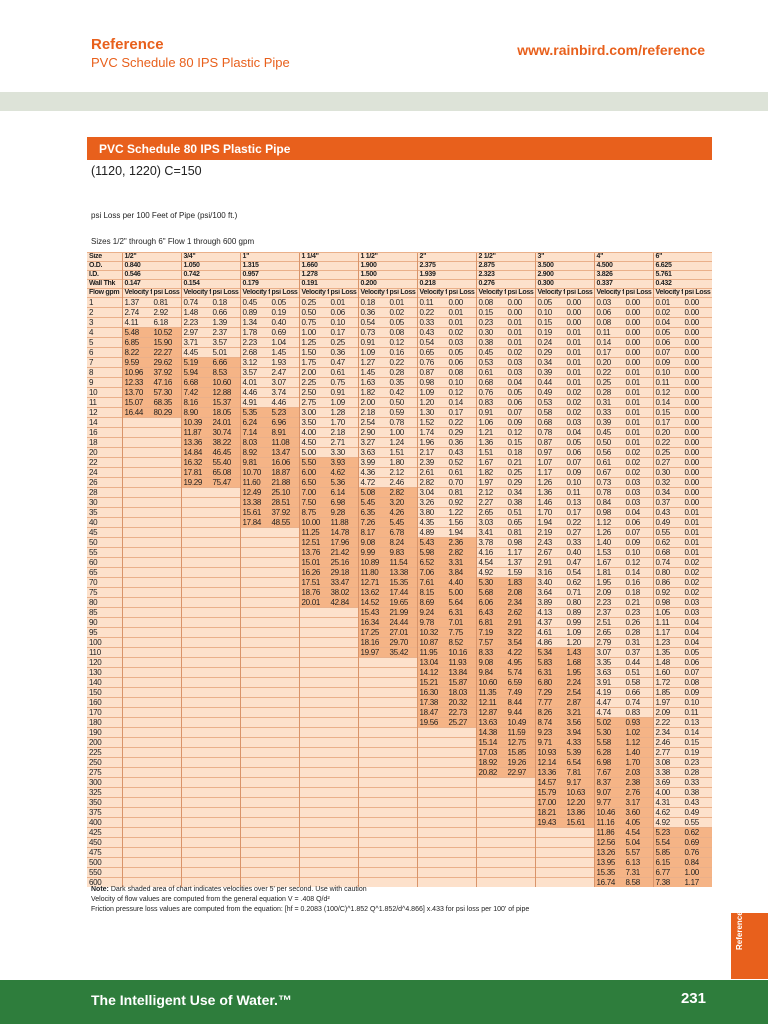 This screenshot has width=768, height=1024. What do you see at coordinates (195, 462) in the screenshot?
I see `velocity-cell: 16.32` at bounding box center [195, 462].